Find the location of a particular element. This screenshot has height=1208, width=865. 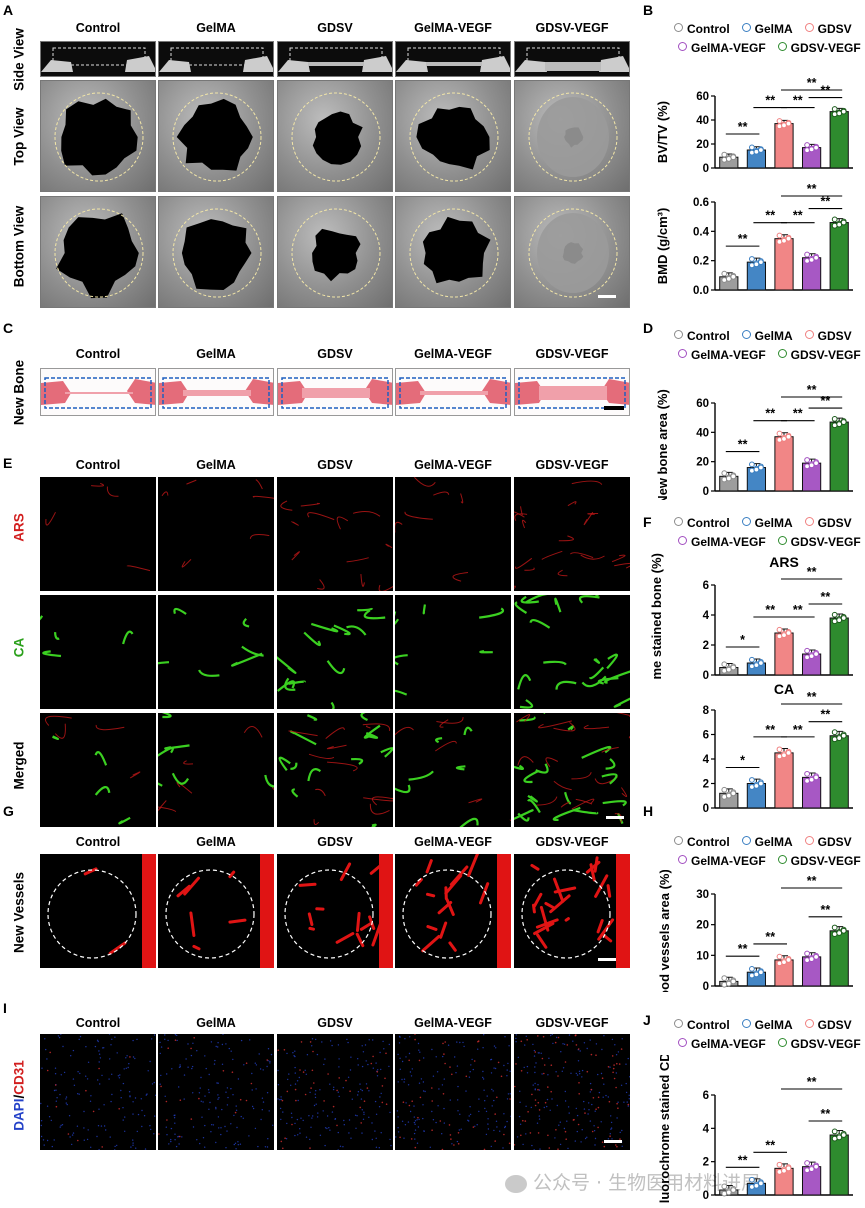

cd31-label: CD31 is located at coordinates (19, 1077).